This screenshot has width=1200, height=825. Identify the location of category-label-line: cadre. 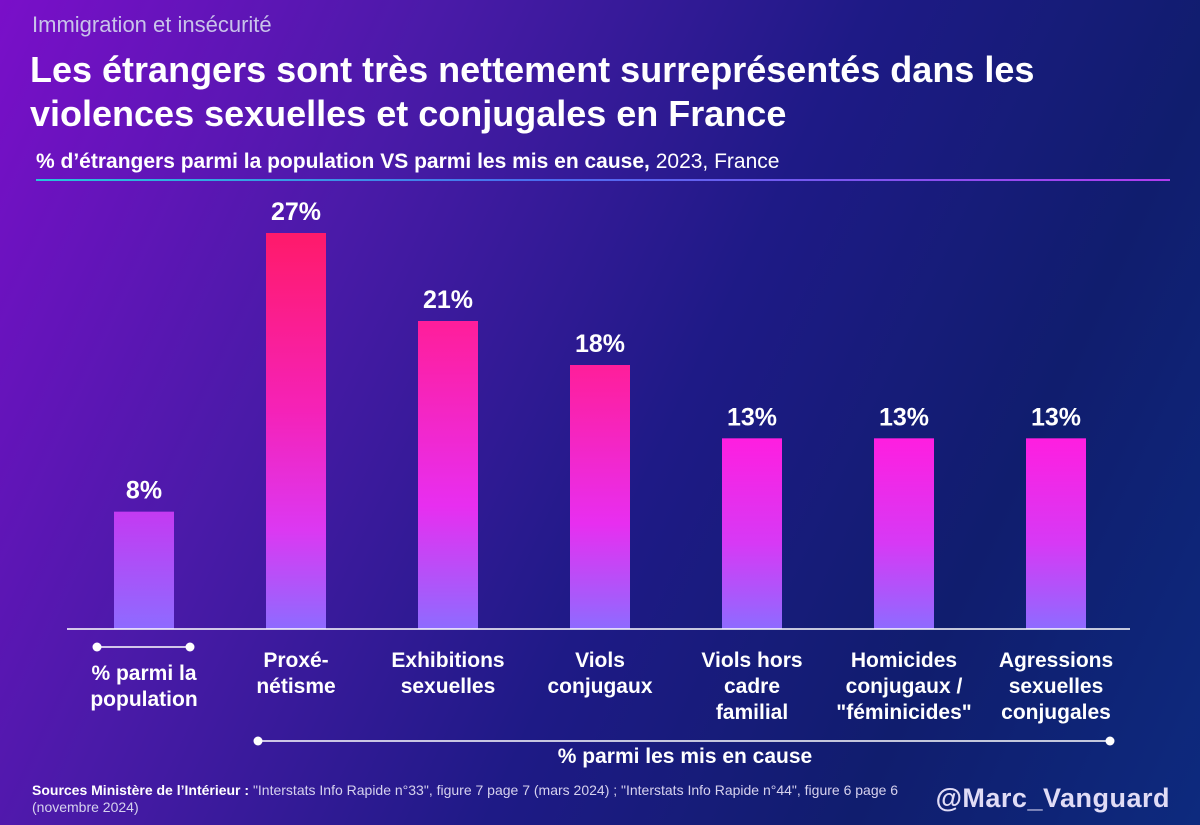
(752, 686).